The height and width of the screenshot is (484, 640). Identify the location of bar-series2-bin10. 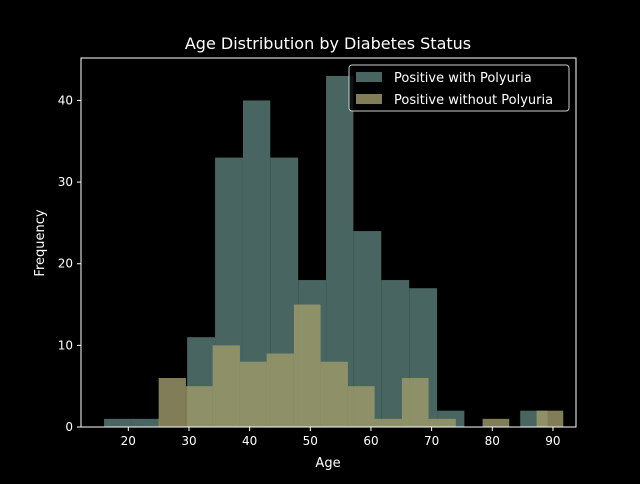
(415, 402).